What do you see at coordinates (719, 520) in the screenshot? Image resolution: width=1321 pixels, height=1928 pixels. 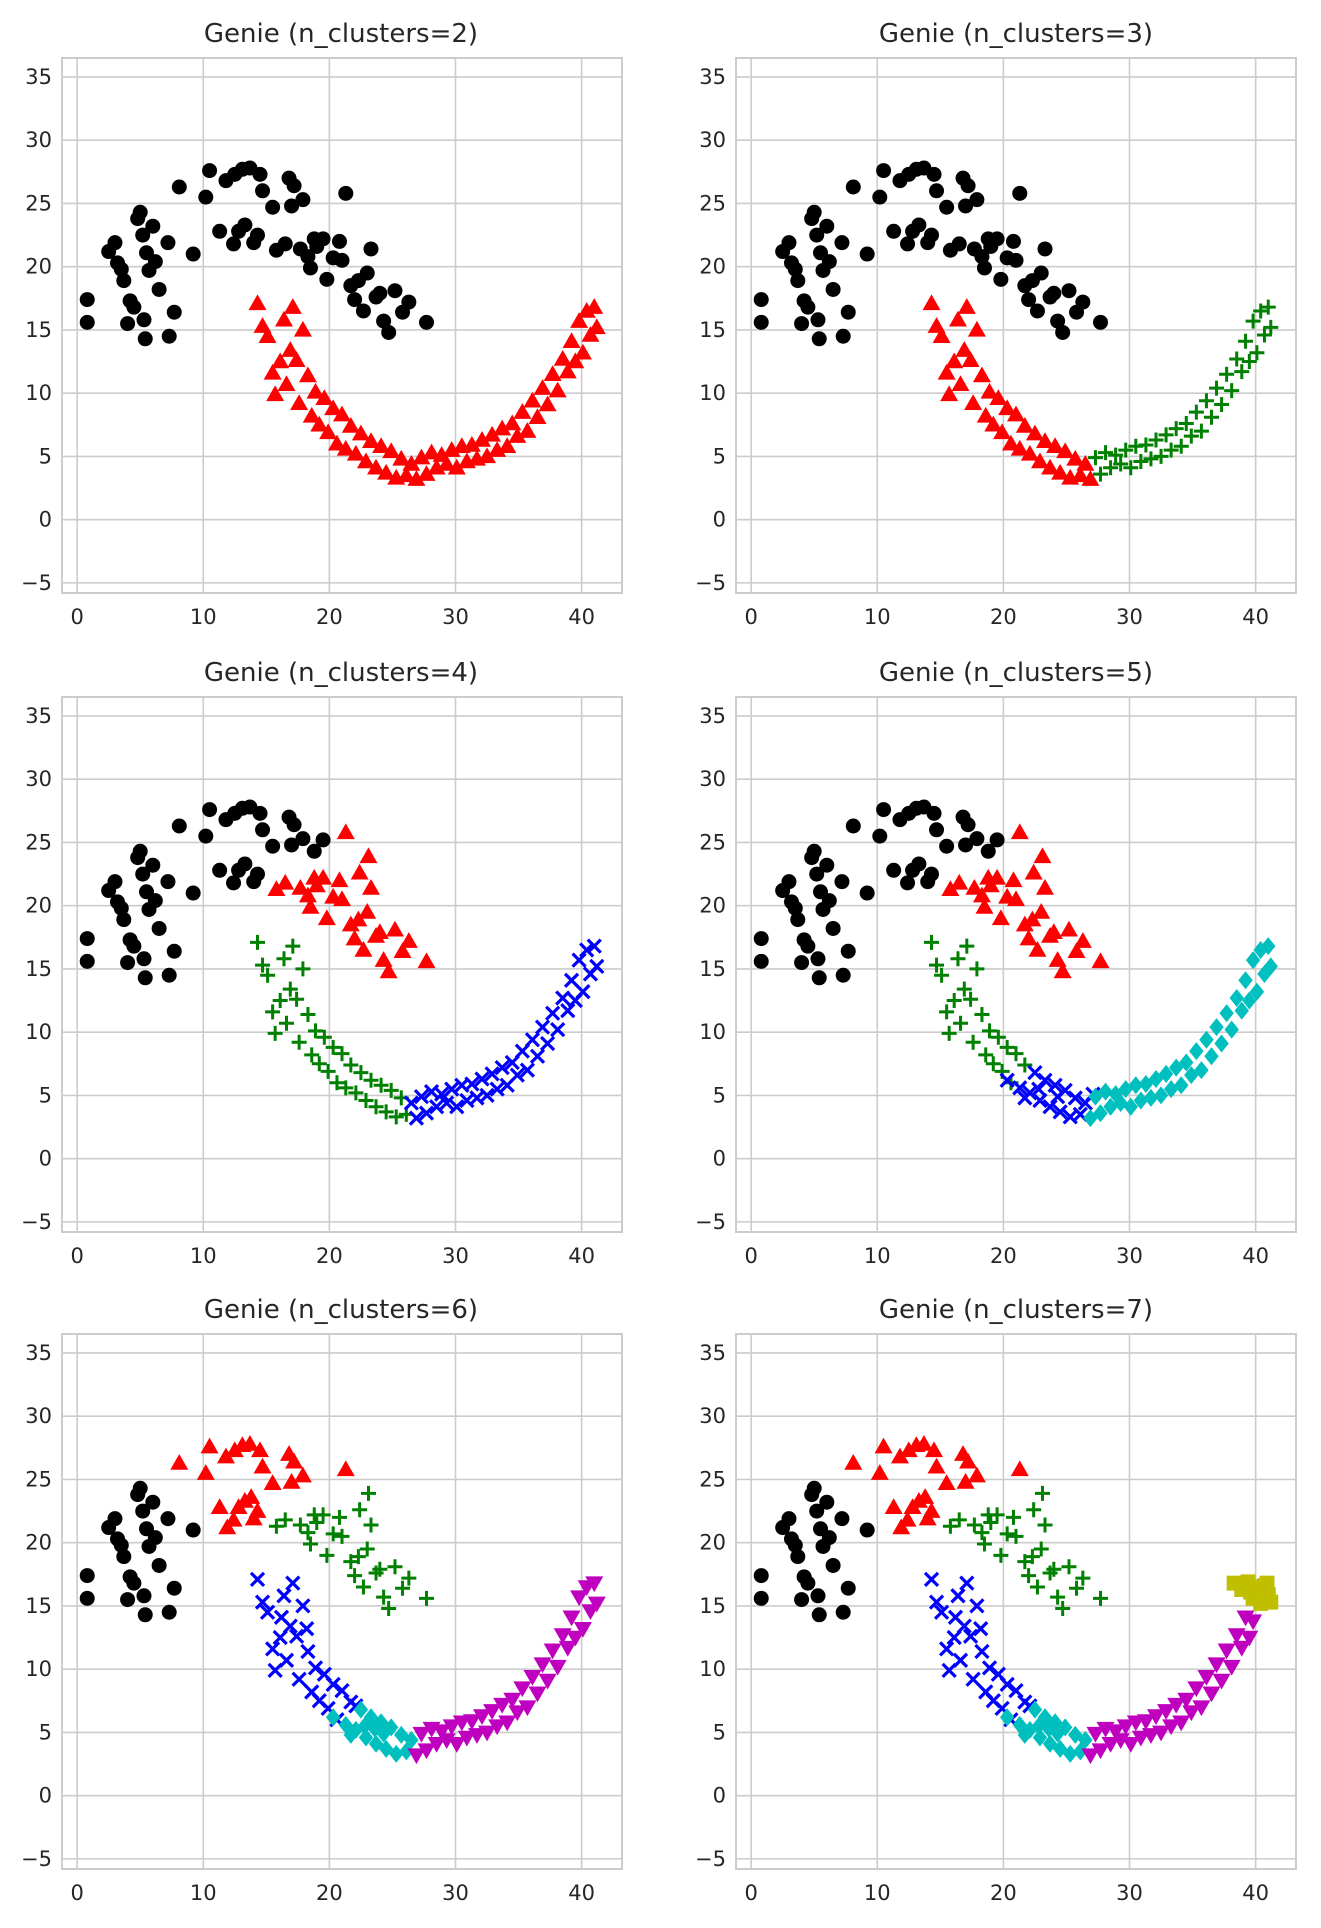 I see `y-tick-label: 0` at bounding box center [719, 520].